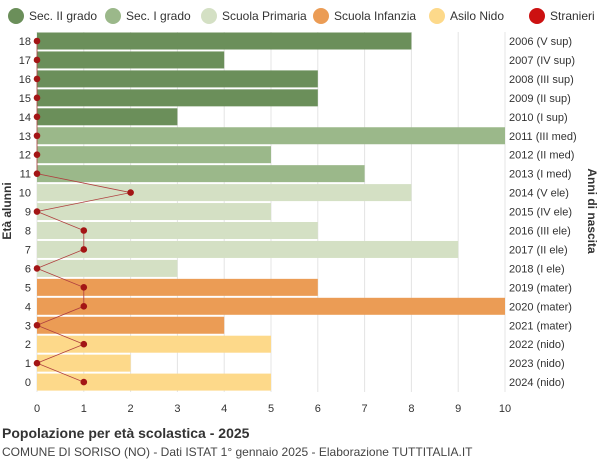 The image size is (600, 460). What do you see at coordinates (540, 99) in the screenshot?
I see `year-tick-label: 2009 (II sup)` at bounding box center [540, 99].